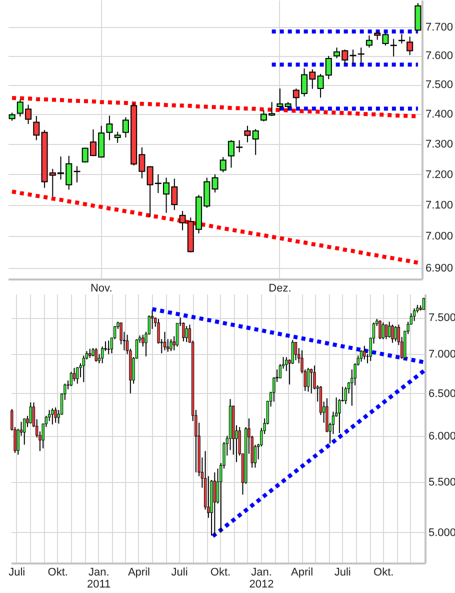 This screenshot has height=593, width=455. Describe the element at coordinates (440, 114) in the screenshot. I see `y-tick-label: 7.400` at that location.